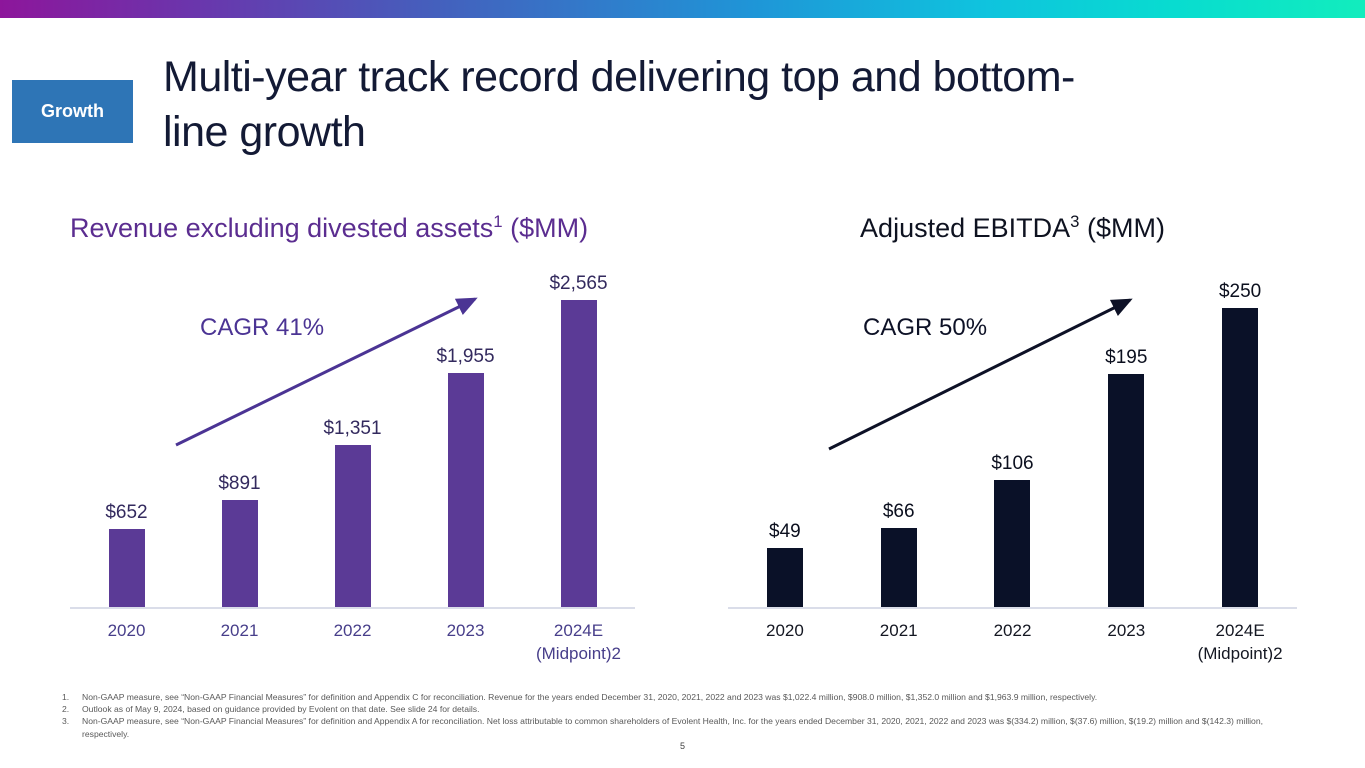  What do you see at coordinates (126, 512) in the screenshot?
I see `value-label: $652` at bounding box center [126, 512].